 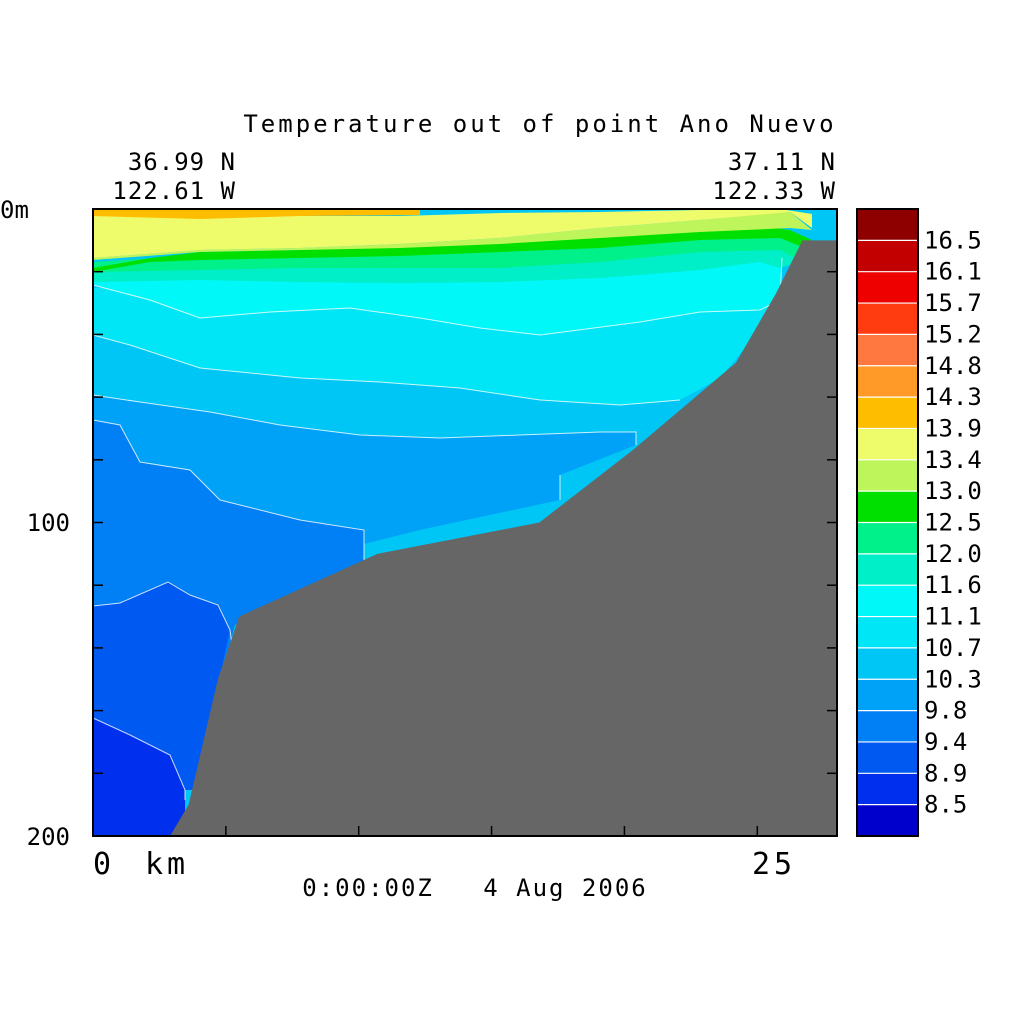 I want to click on end-longitude: 122.33 W, so click(x=774, y=191).